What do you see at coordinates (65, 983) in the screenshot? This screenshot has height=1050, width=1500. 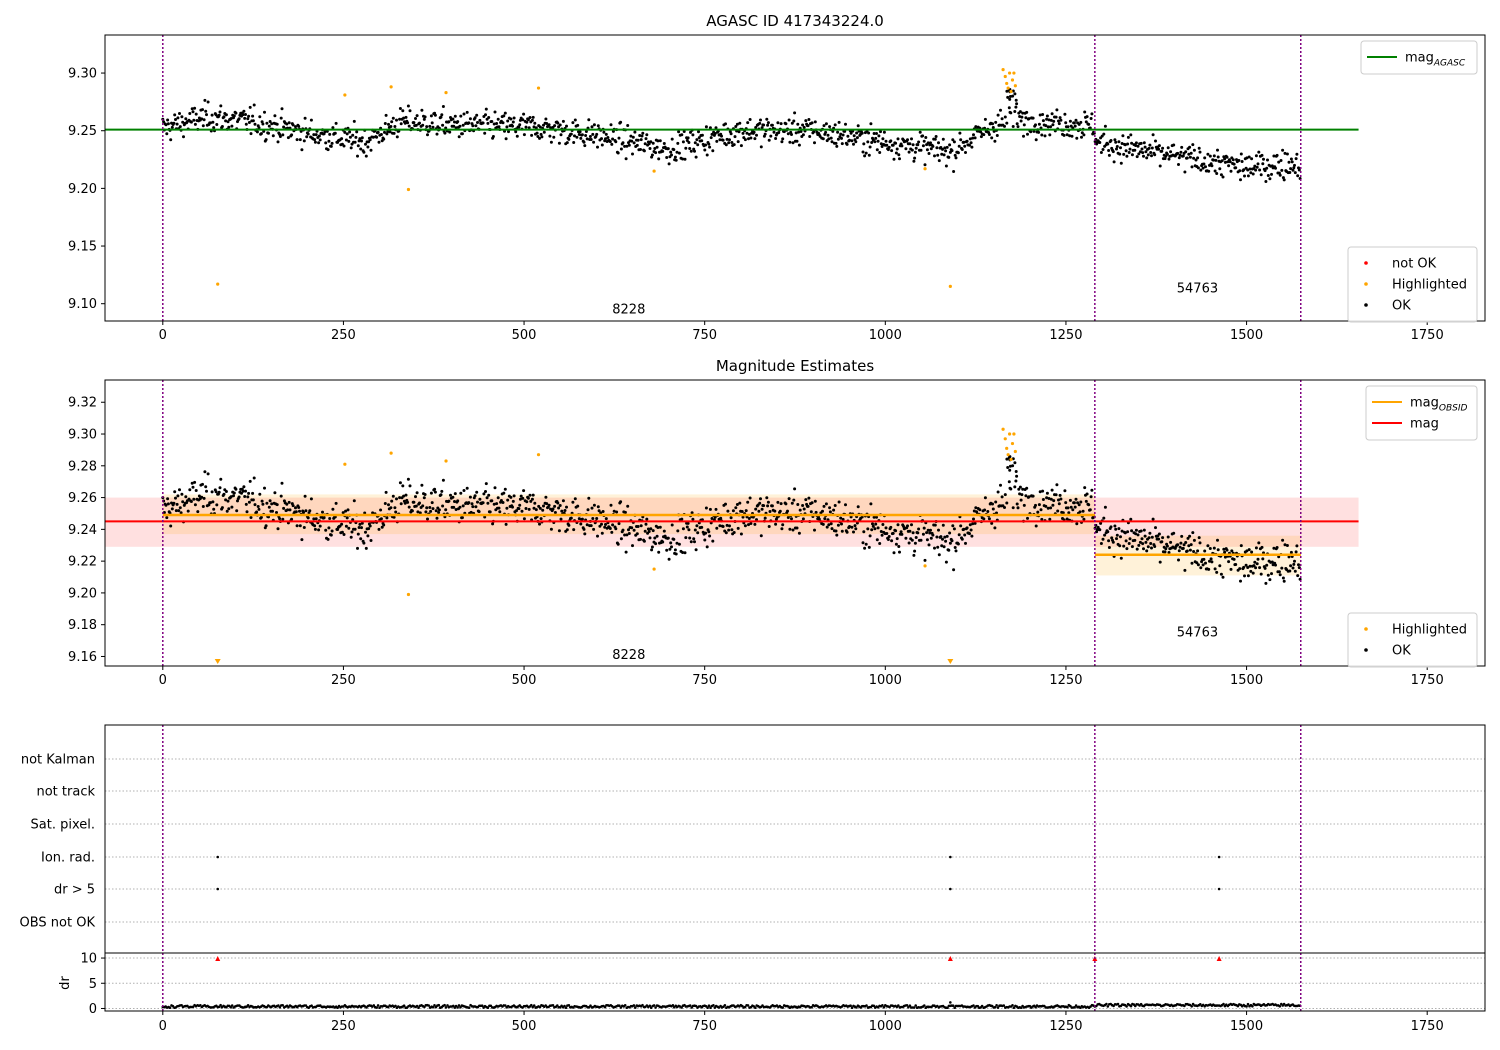 I see `dr-axis-label: dr` at bounding box center [65, 983].